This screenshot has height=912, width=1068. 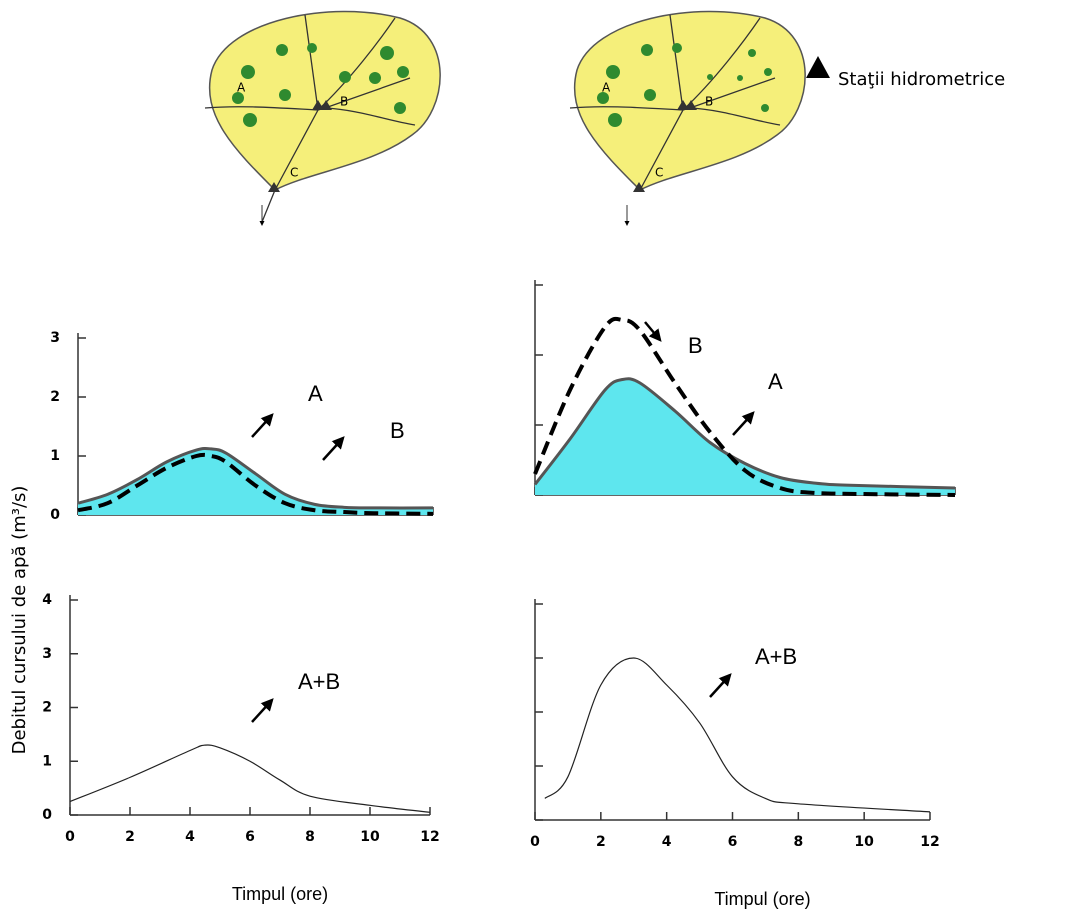 What do you see at coordinates (47, 600) in the screenshot?
I see `y-tick-label: 4` at bounding box center [47, 600].